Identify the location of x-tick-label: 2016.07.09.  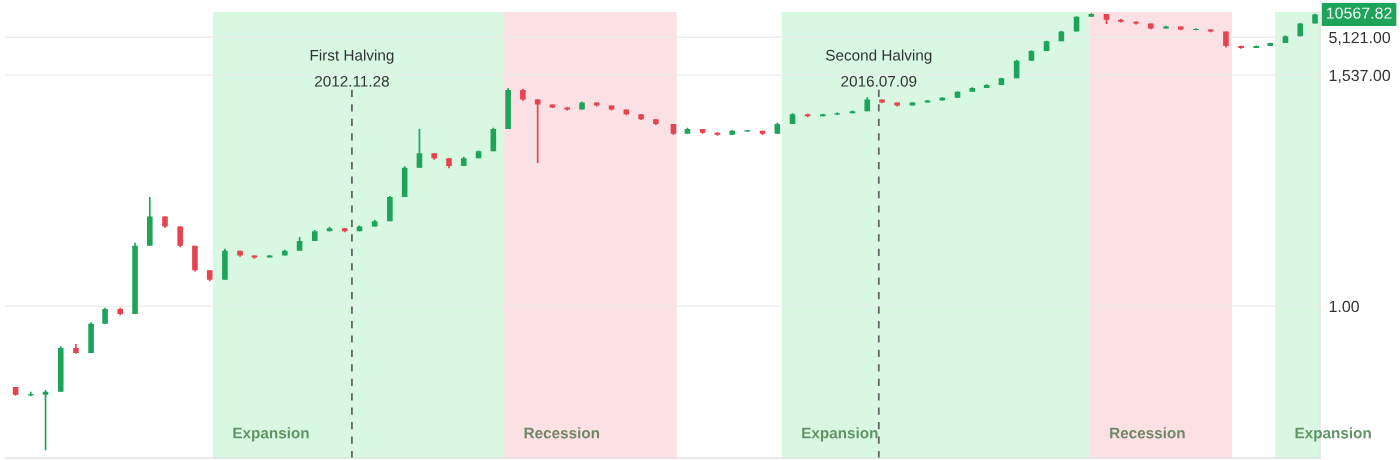
(879, 81).